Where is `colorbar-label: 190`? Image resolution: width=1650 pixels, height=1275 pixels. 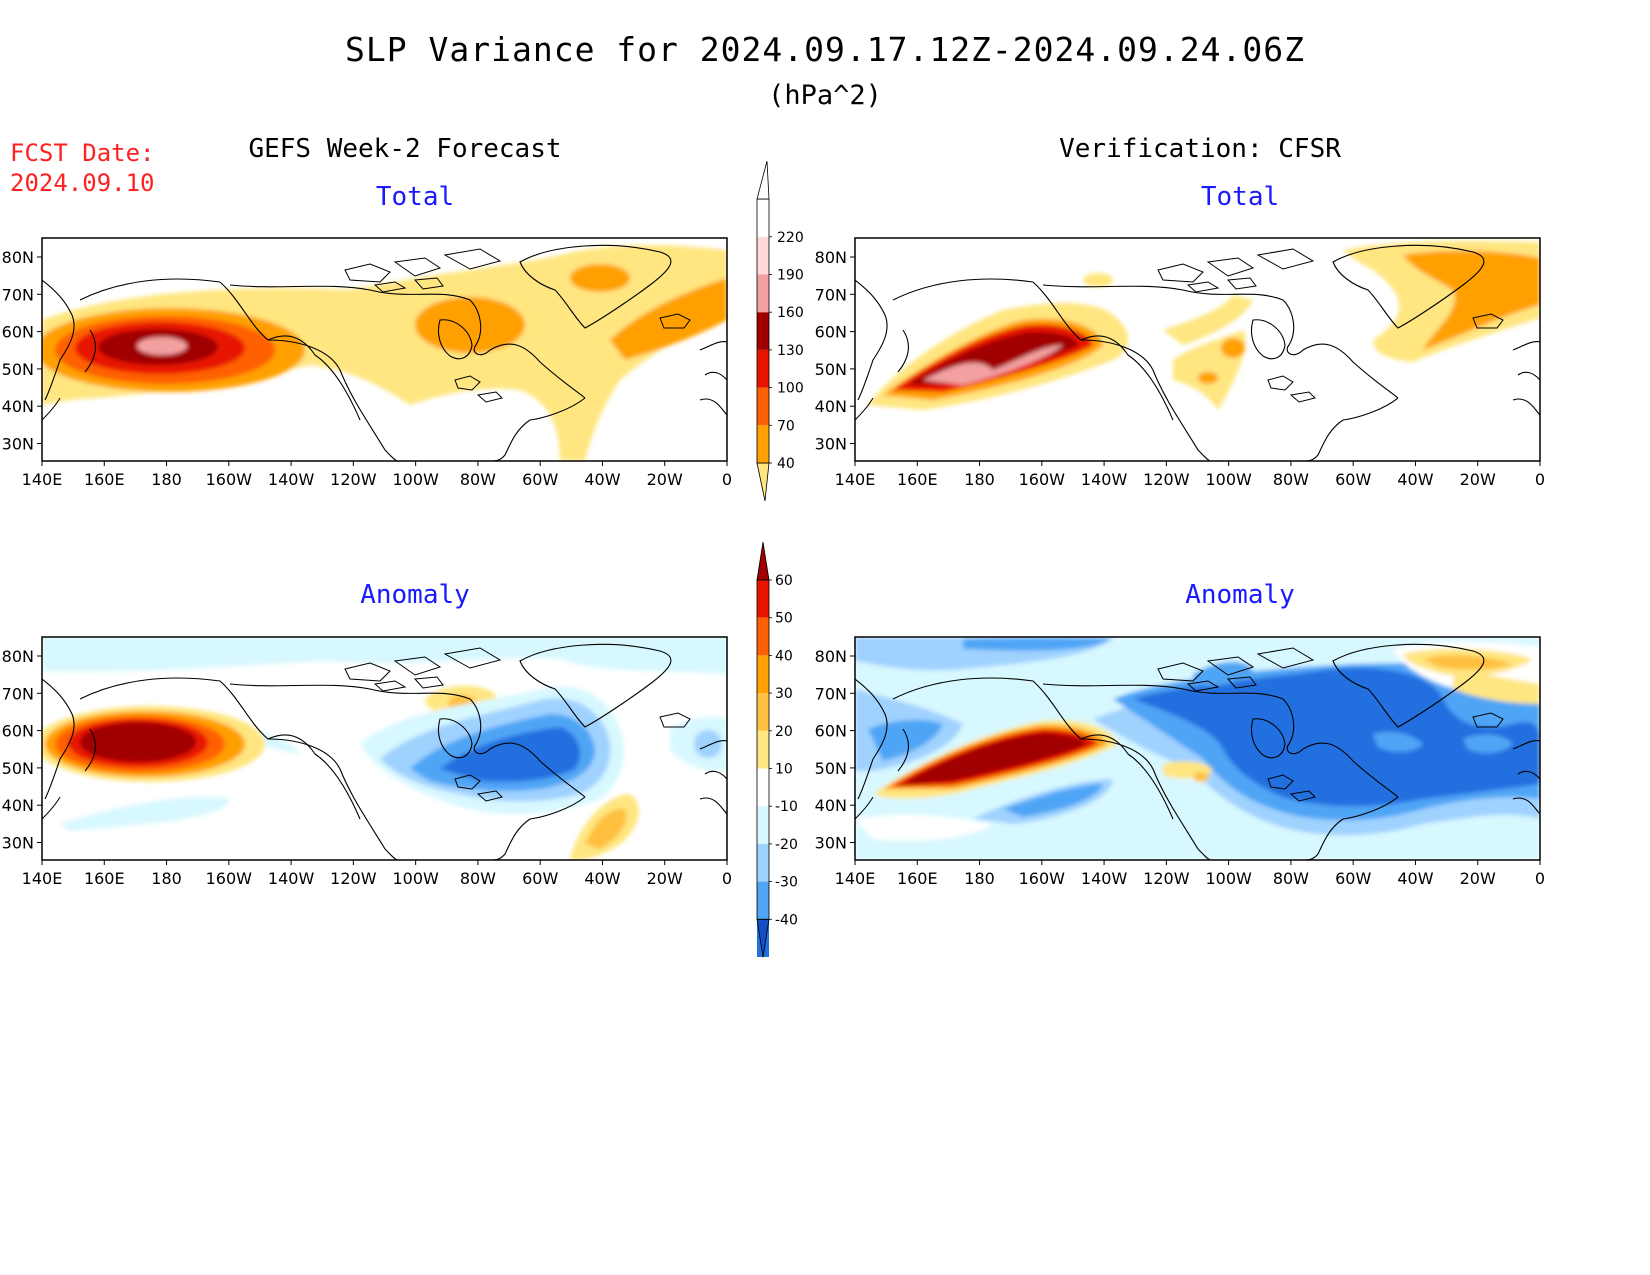 colorbar-label: 190 is located at coordinates (790, 276).